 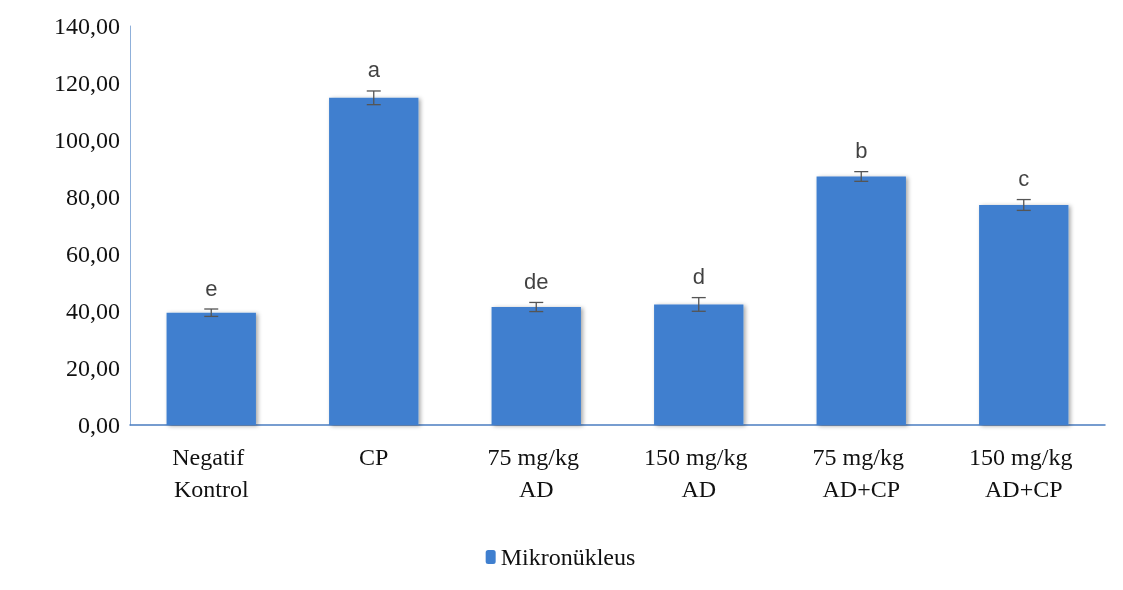 What do you see at coordinates (1024, 473) in the screenshot?
I see `x-tick-label: 150 mg/kg AD+CP` at bounding box center [1024, 473].